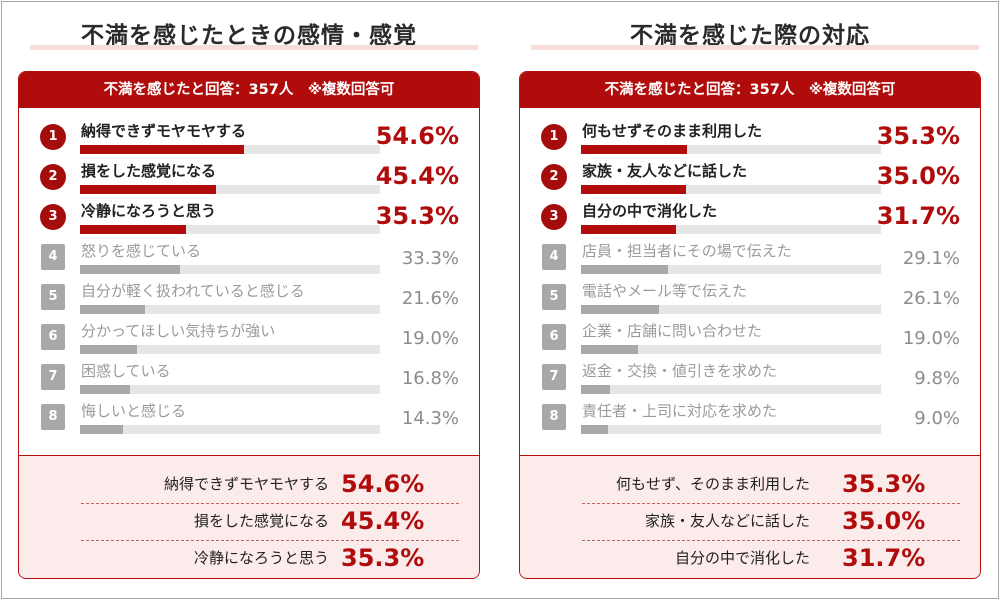  Describe the element at coordinates (193, 291) in the screenshot. I see `bar-label: 自分が軽く扱われていると感じる` at that location.